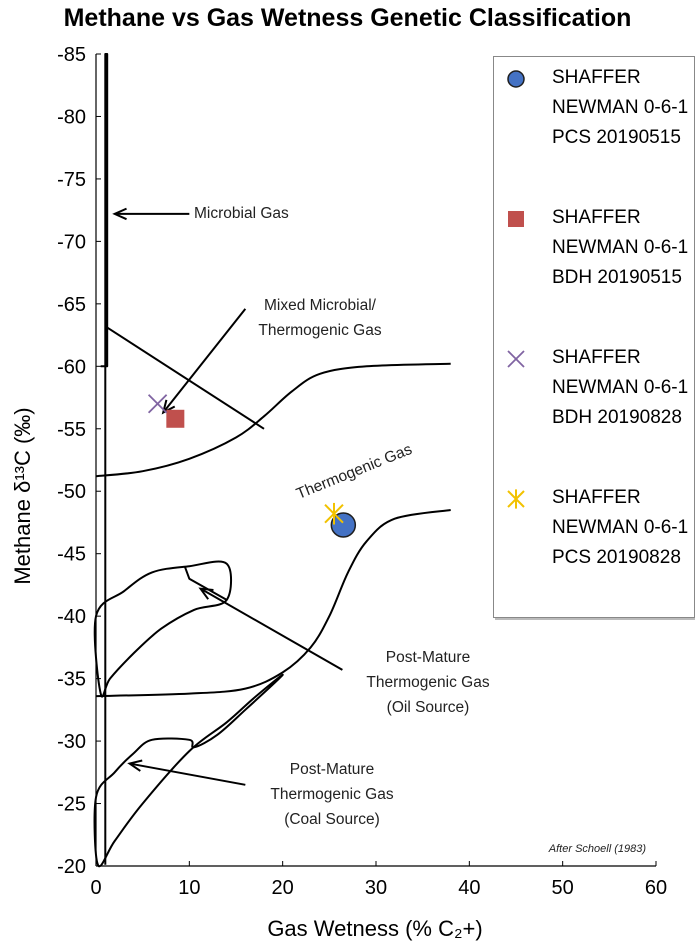 This screenshot has width=695, height=944. I want to click on y-tick-label: -25, so click(71, 805).